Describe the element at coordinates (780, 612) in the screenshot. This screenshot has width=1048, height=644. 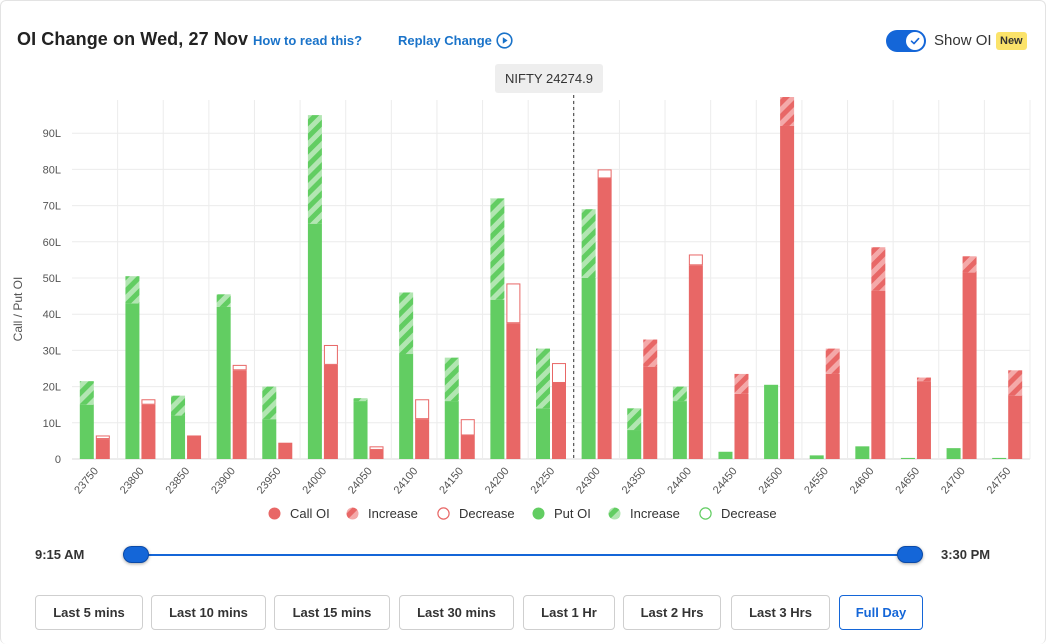
I see `time-range-button-last-3-hrs: Last 3 Hrs` at that location.